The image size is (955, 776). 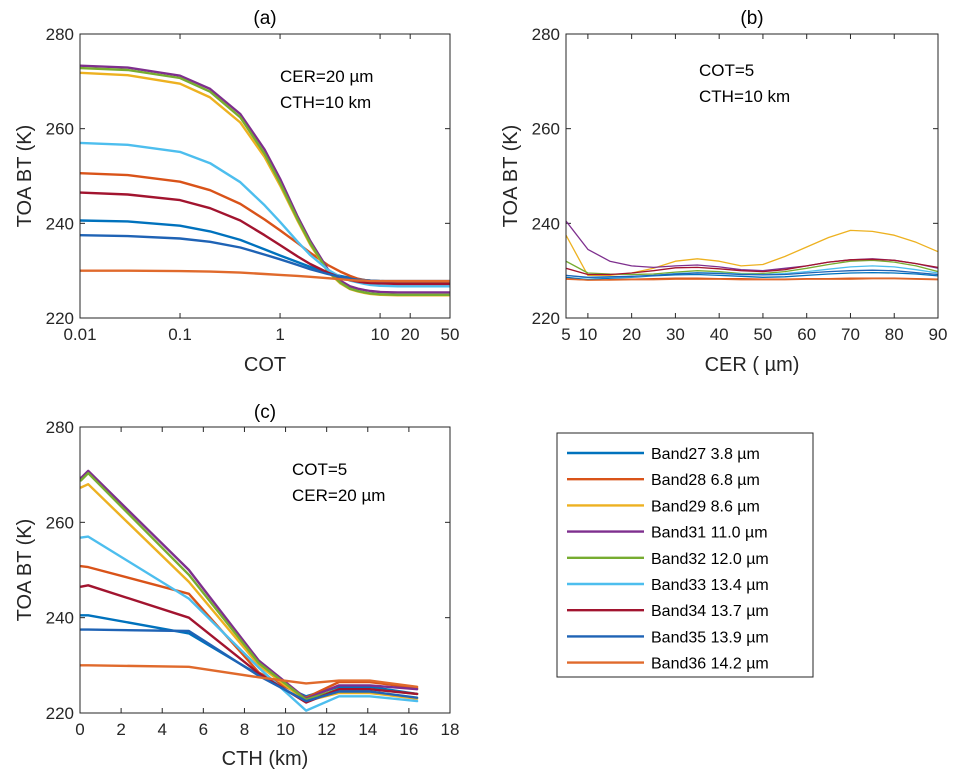 What do you see at coordinates (710, 611) in the screenshot?
I see `legend-entry-label: Band34 13.7 µm` at bounding box center [710, 611].